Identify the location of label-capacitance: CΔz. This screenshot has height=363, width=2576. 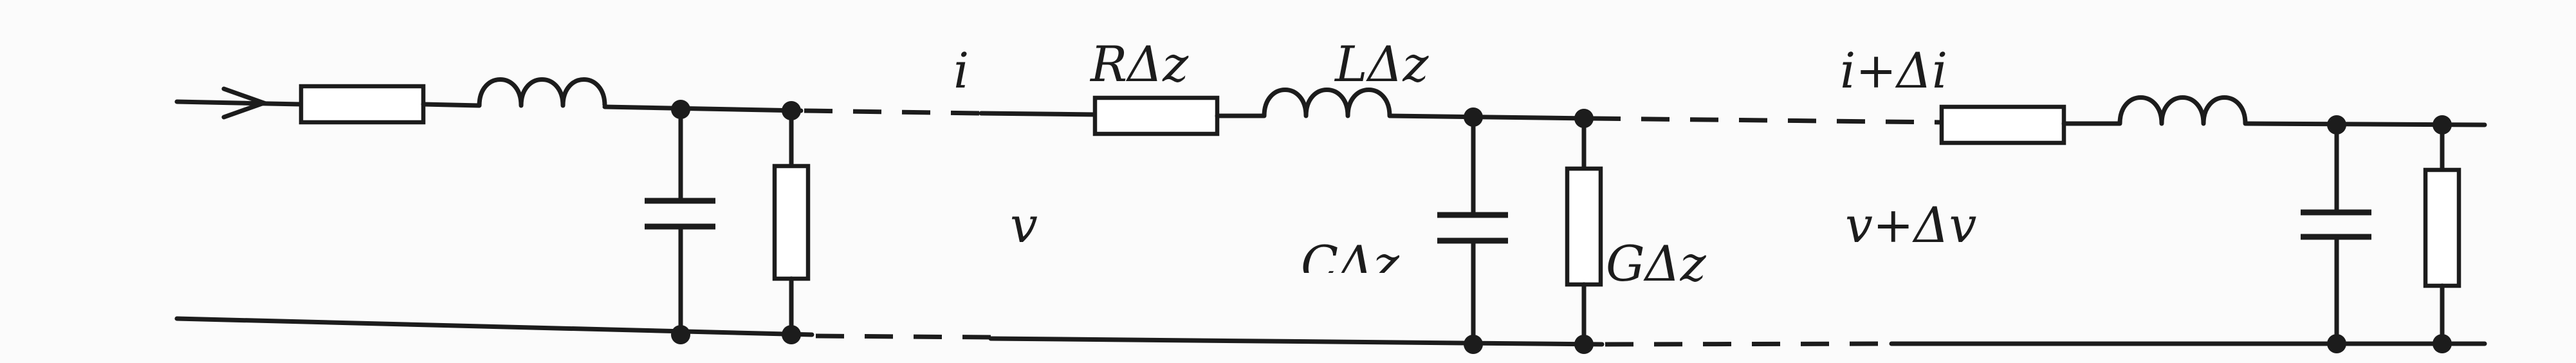
(1350, 256).